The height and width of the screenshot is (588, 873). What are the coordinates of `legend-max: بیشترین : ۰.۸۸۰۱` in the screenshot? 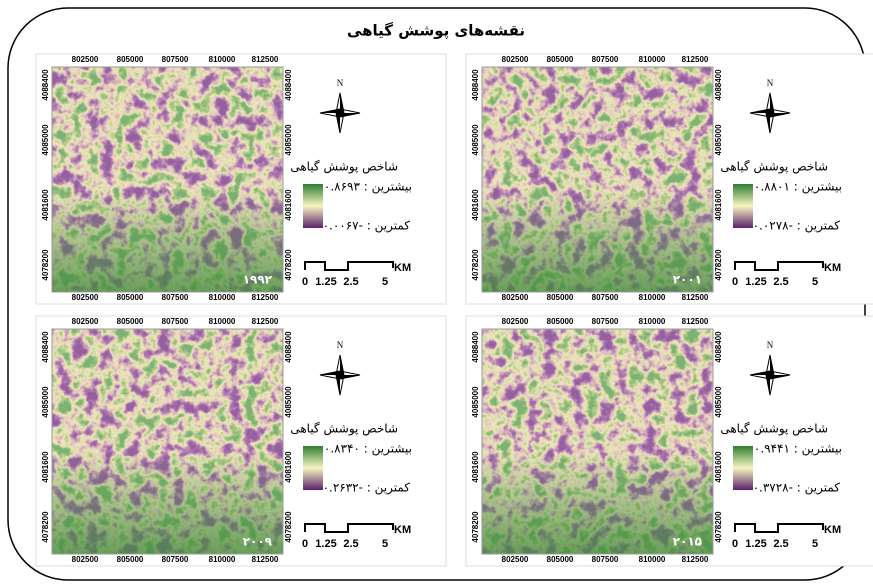 It's located at (798, 187).